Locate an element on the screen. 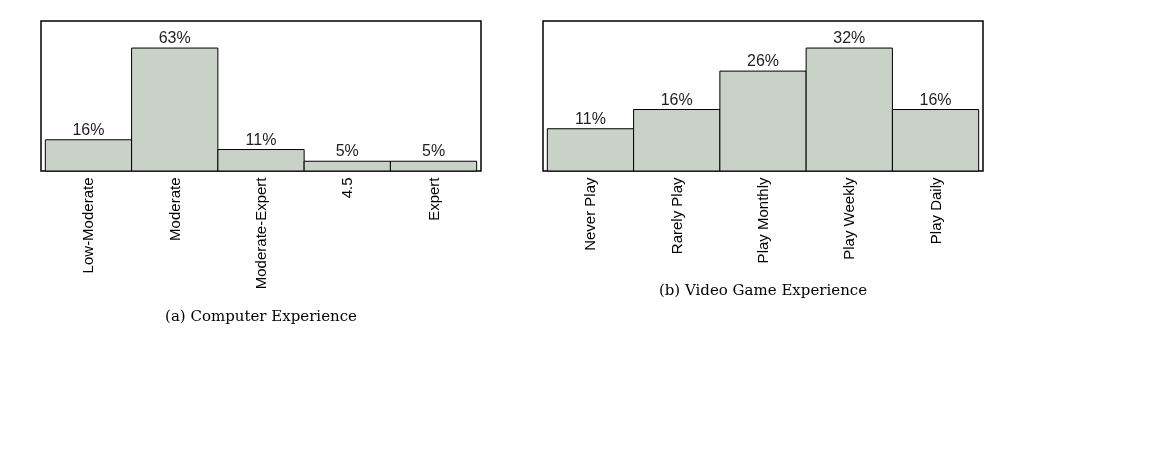  data-label: 26% is located at coordinates (763, 61).